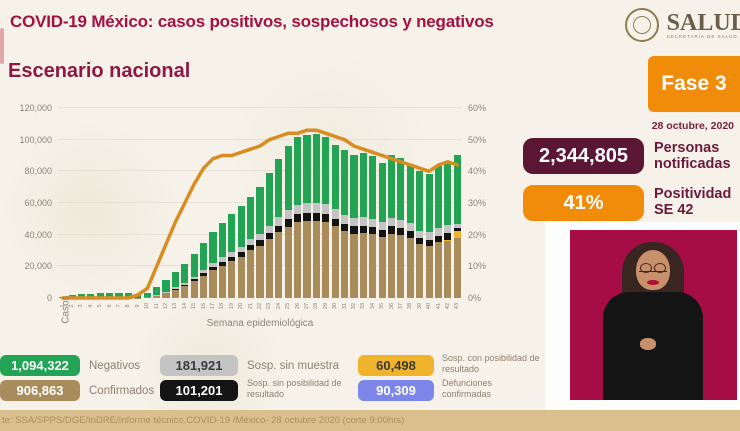 Image resolution: width=740 pixels, height=431 pixels. What do you see at coordinates (692, 126) in the screenshot?
I see `report-date: 28 octubre, 2020` at bounding box center [692, 126].